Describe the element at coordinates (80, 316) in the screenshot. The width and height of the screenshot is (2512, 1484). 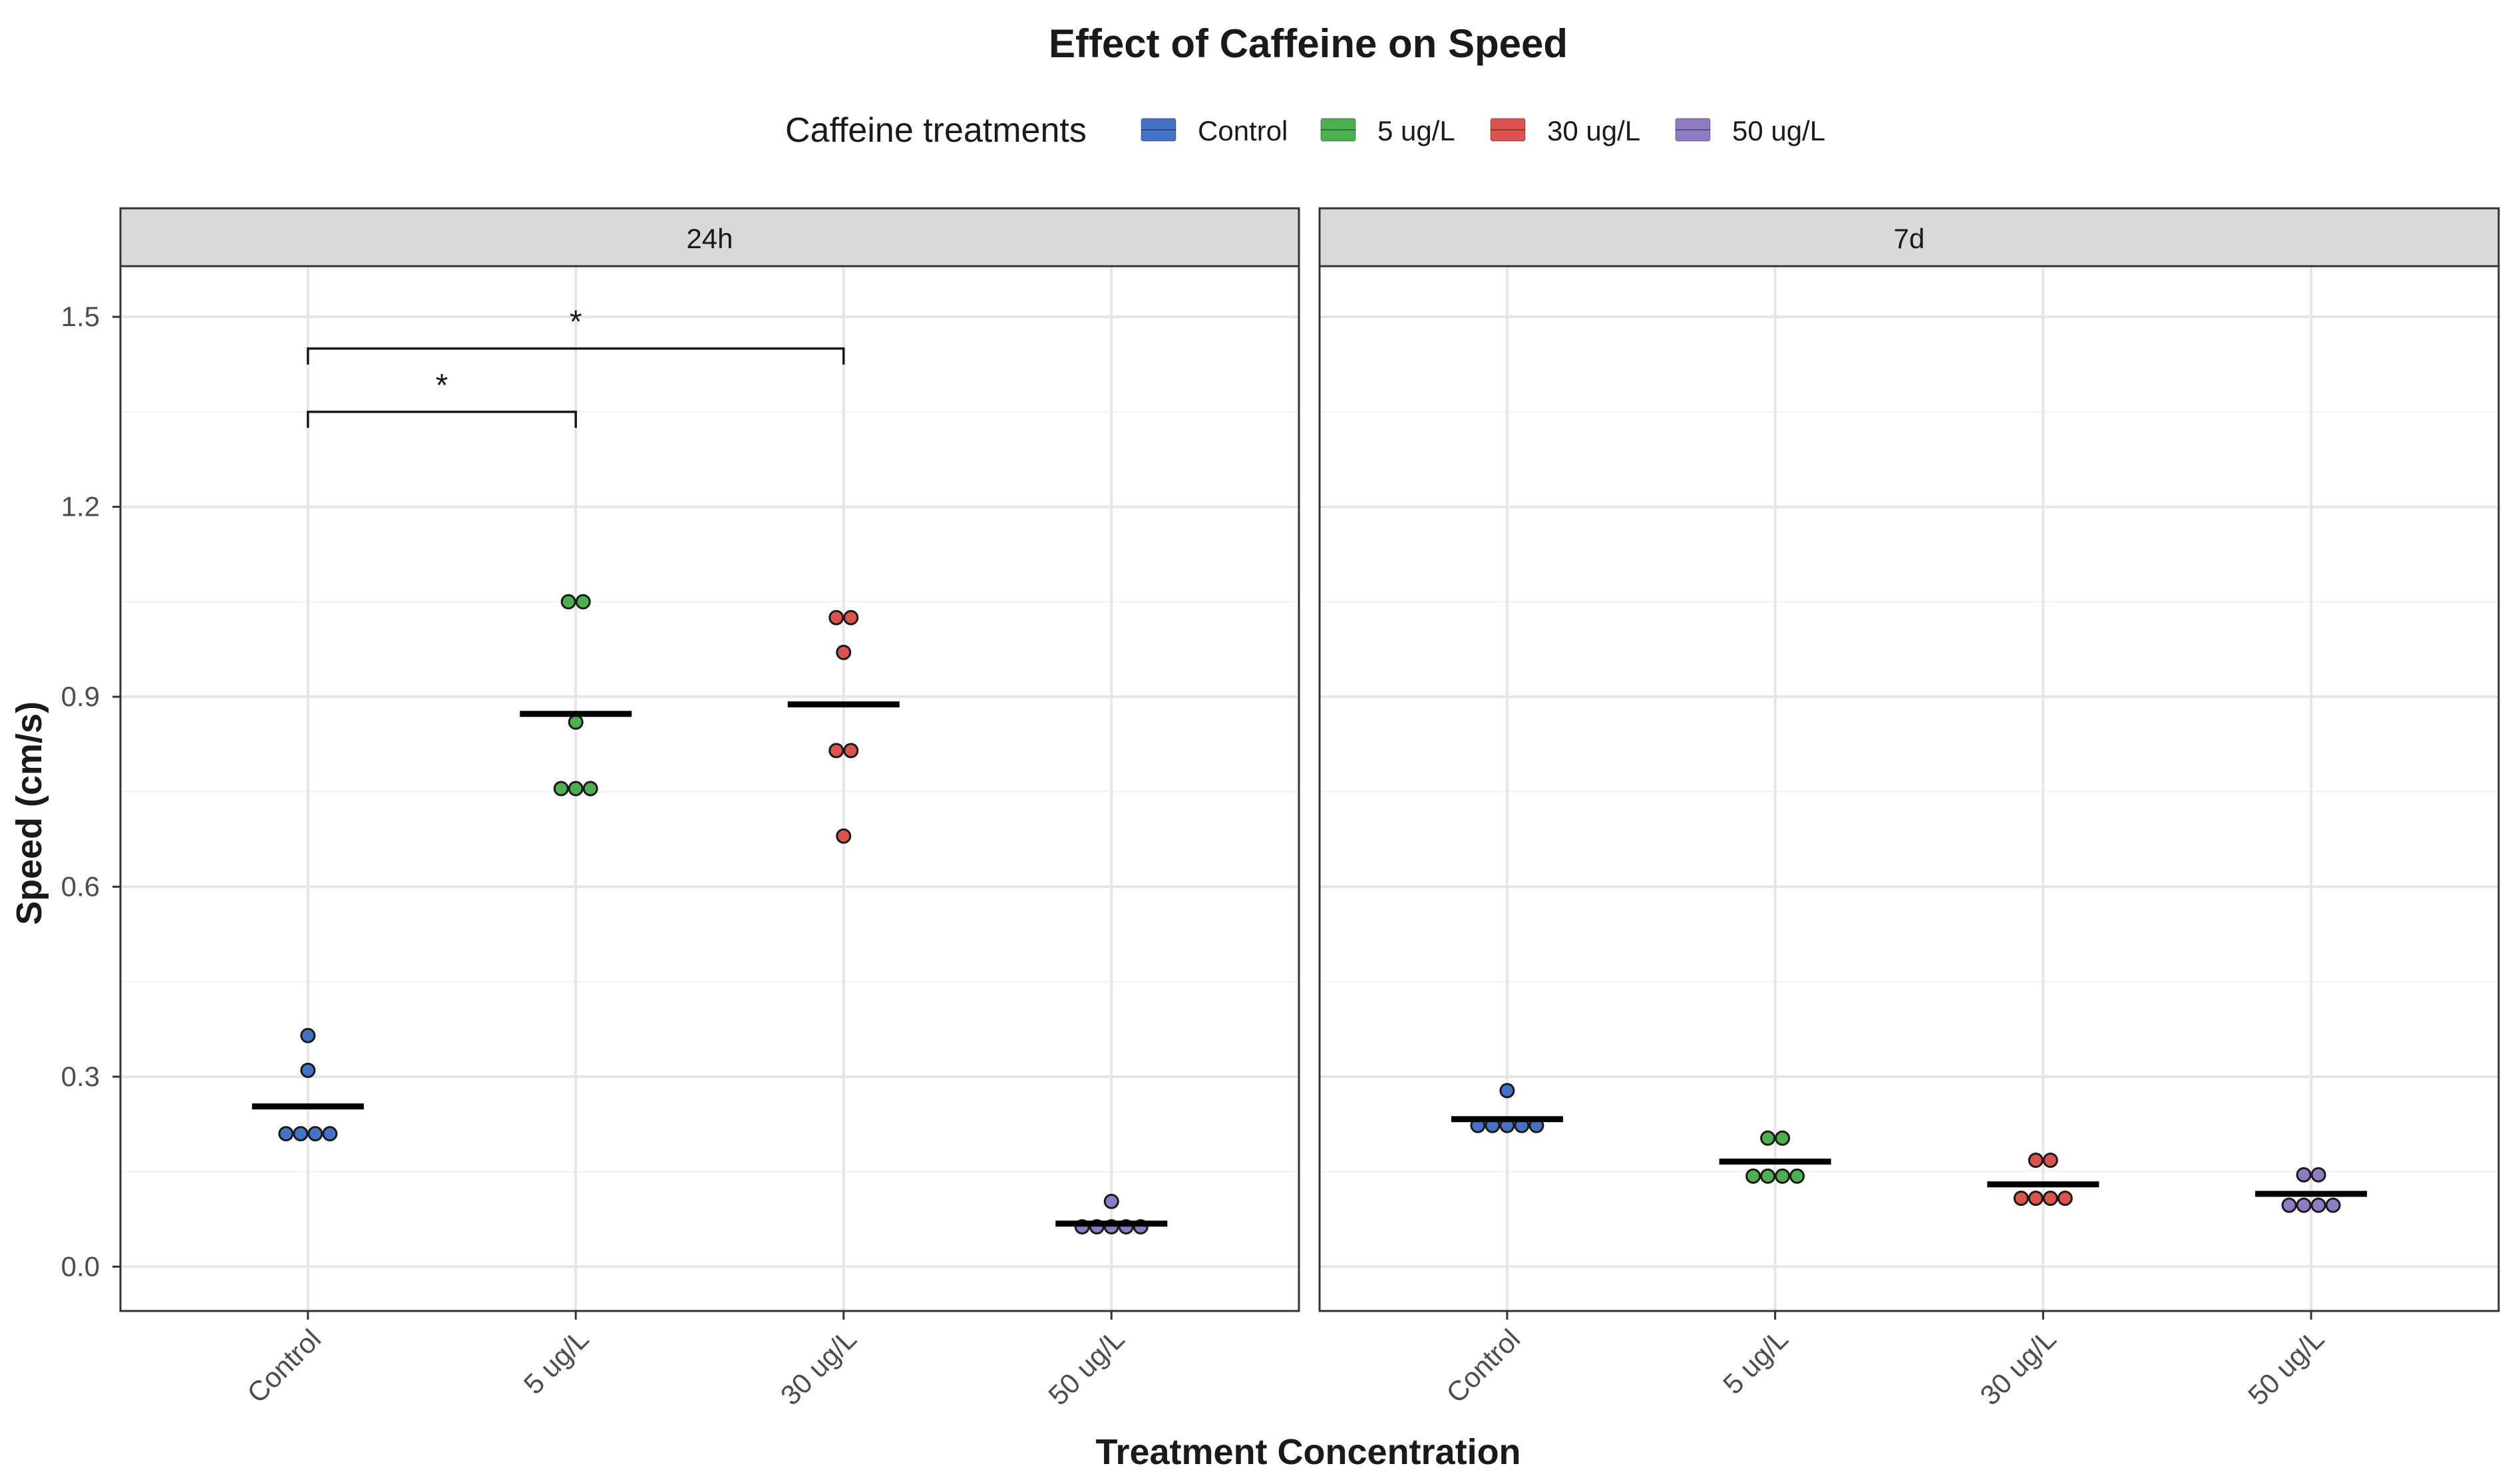
I see `y-tick-label: 1.5` at that location.